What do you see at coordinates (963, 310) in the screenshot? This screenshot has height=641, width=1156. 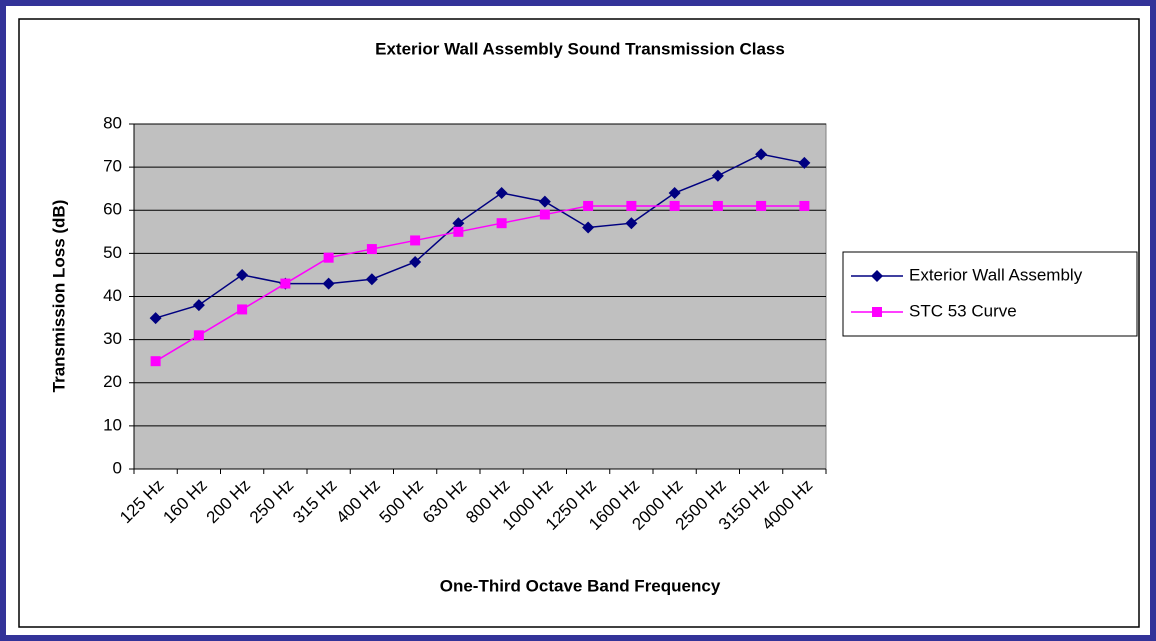 I see `legend-label: STC 53 Curve` at bounding box center [963, 310].